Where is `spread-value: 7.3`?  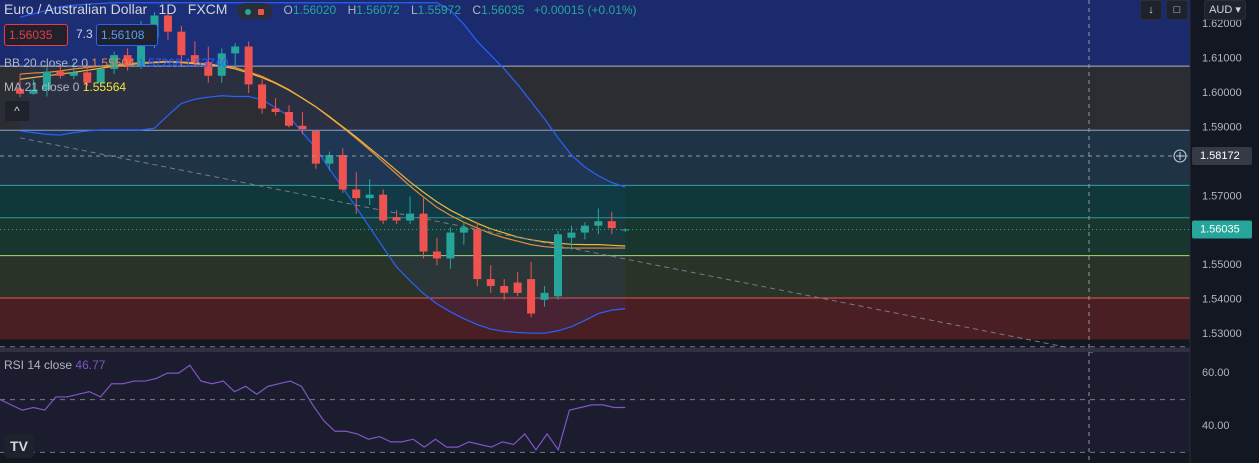 spread-value: 7.3 is located at coordinates (84, 34).